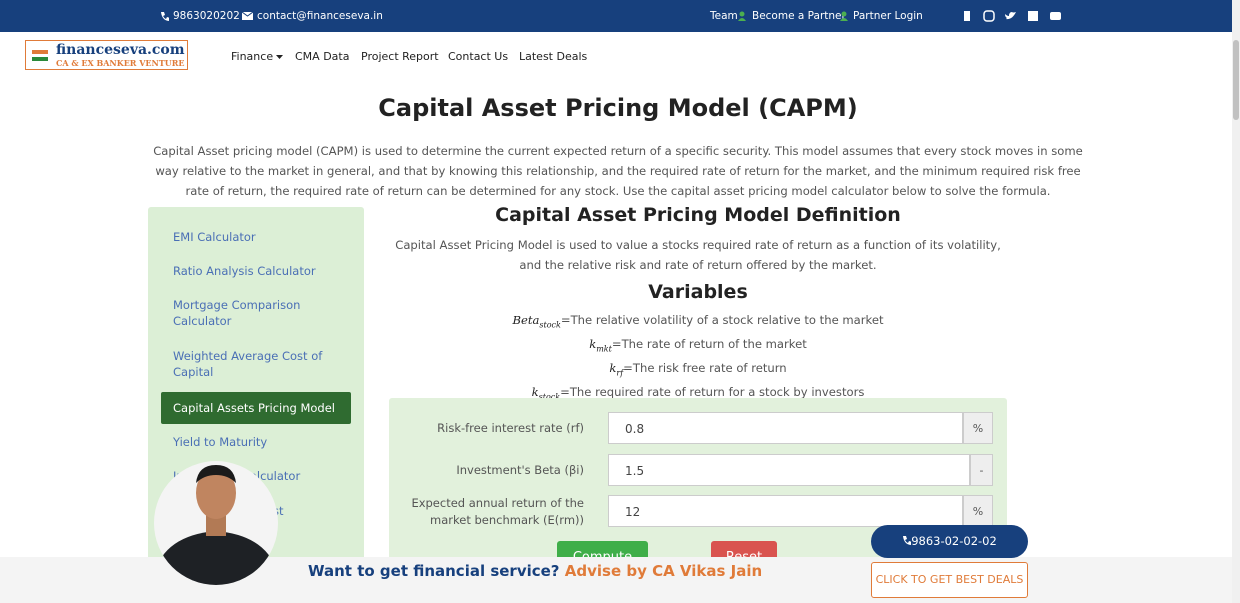  I want to click on logo-name: financeseva.com, so click(120, 50).